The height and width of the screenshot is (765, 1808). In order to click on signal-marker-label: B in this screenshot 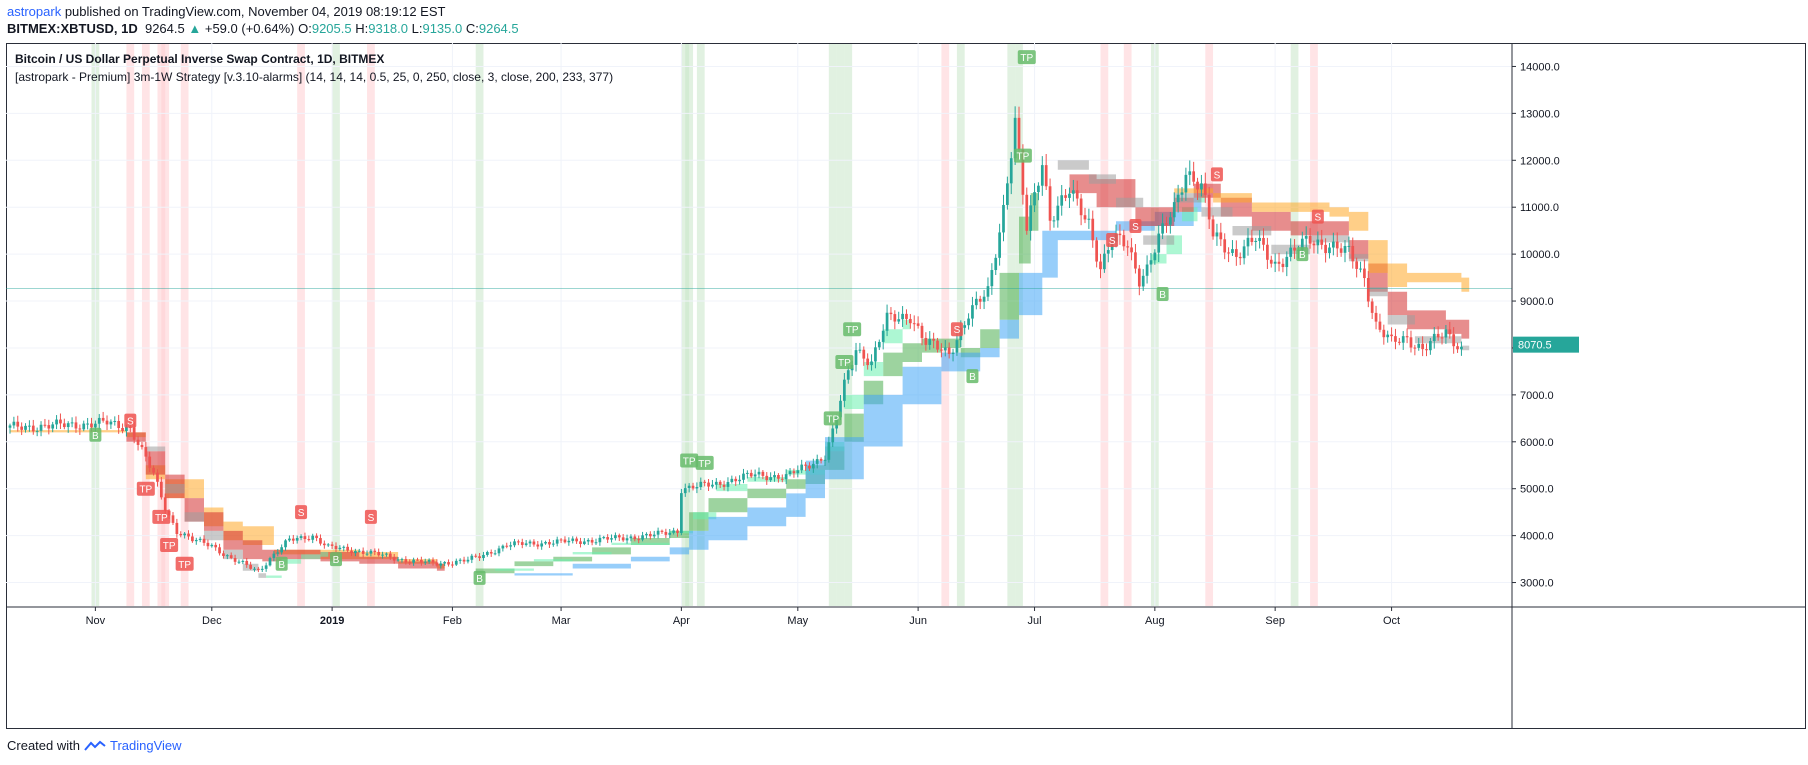, I will do `click(281, 565)`.